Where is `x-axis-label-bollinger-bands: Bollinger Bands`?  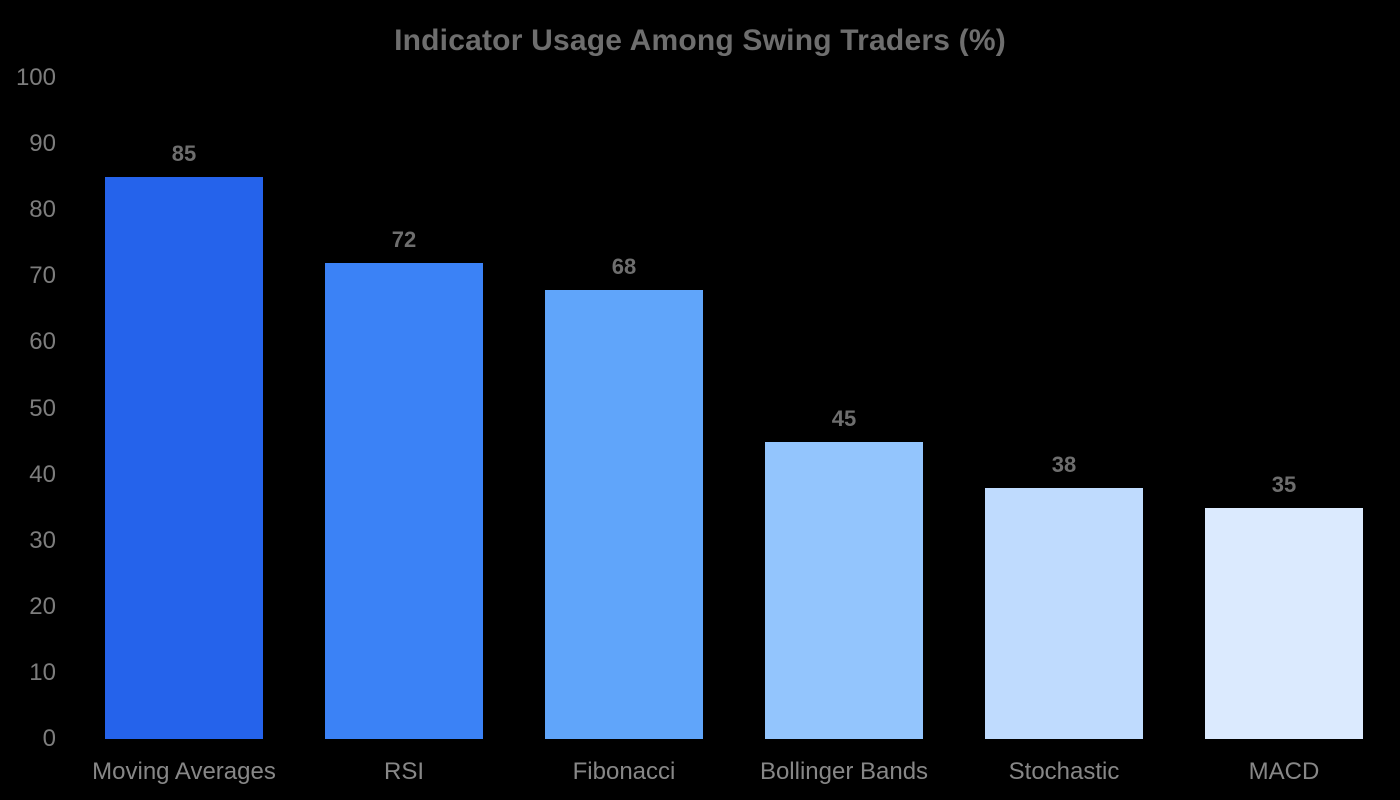
x-axis-label-bollinger-bands: Bollinger Bands is located at coordinates (844, 771).